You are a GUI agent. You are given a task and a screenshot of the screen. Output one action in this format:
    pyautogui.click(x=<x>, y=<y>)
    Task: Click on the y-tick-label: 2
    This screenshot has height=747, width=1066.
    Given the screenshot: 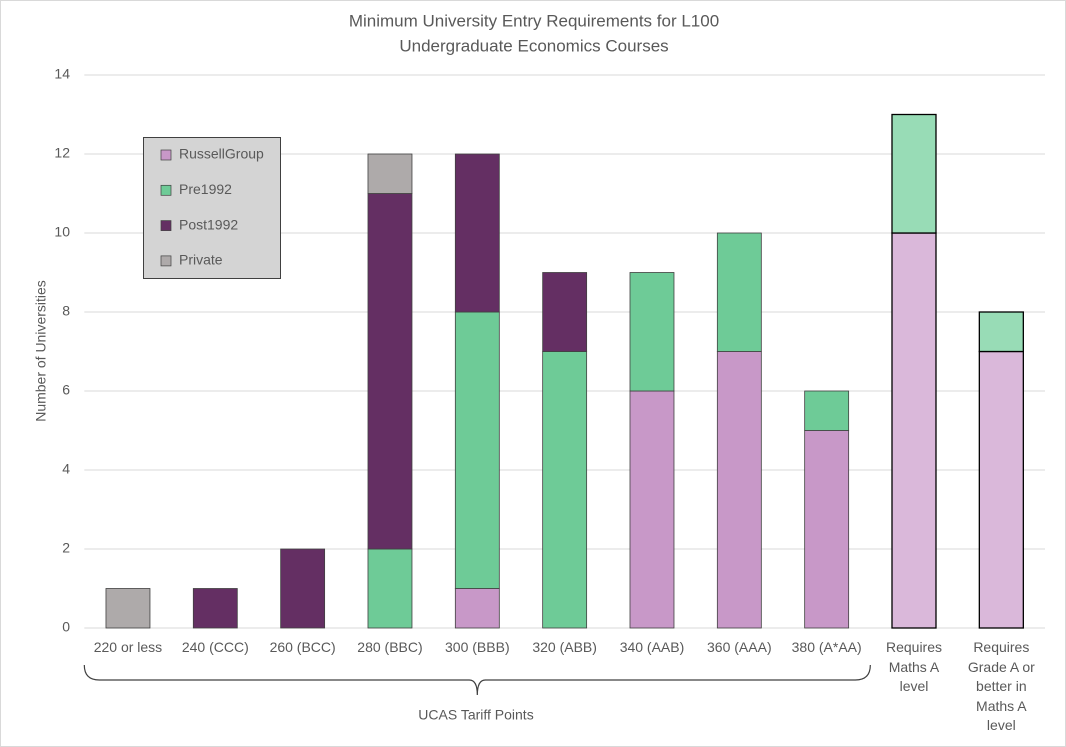 What is the action you would take?
    pyautogui.click(x=66, y=548)
    